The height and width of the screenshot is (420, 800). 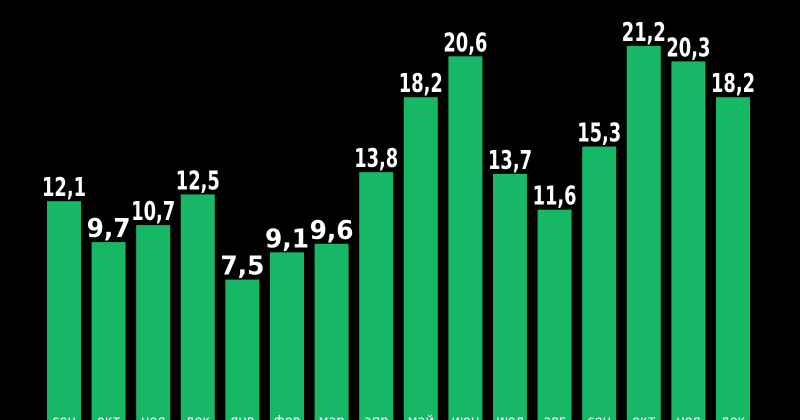 I want to click on value-label-12: 15,3, so click(x=599, y=134).